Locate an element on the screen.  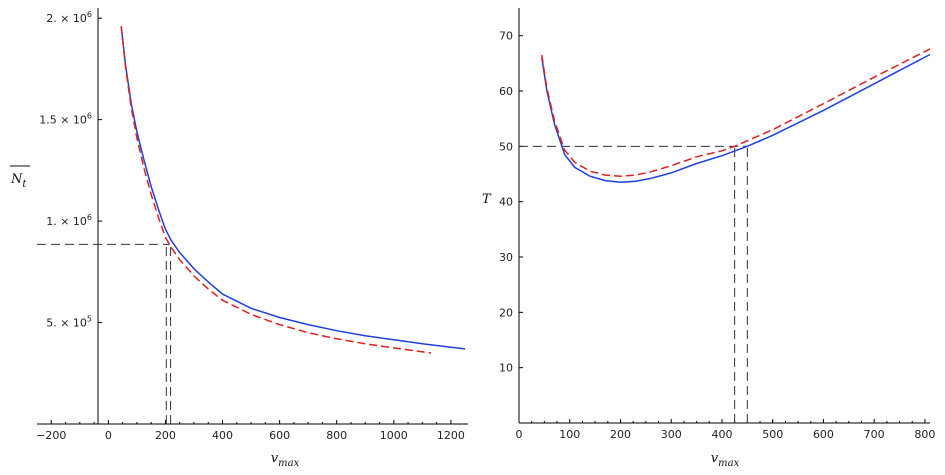
y-tick-label: 40 is located at coordinates (506, 202).